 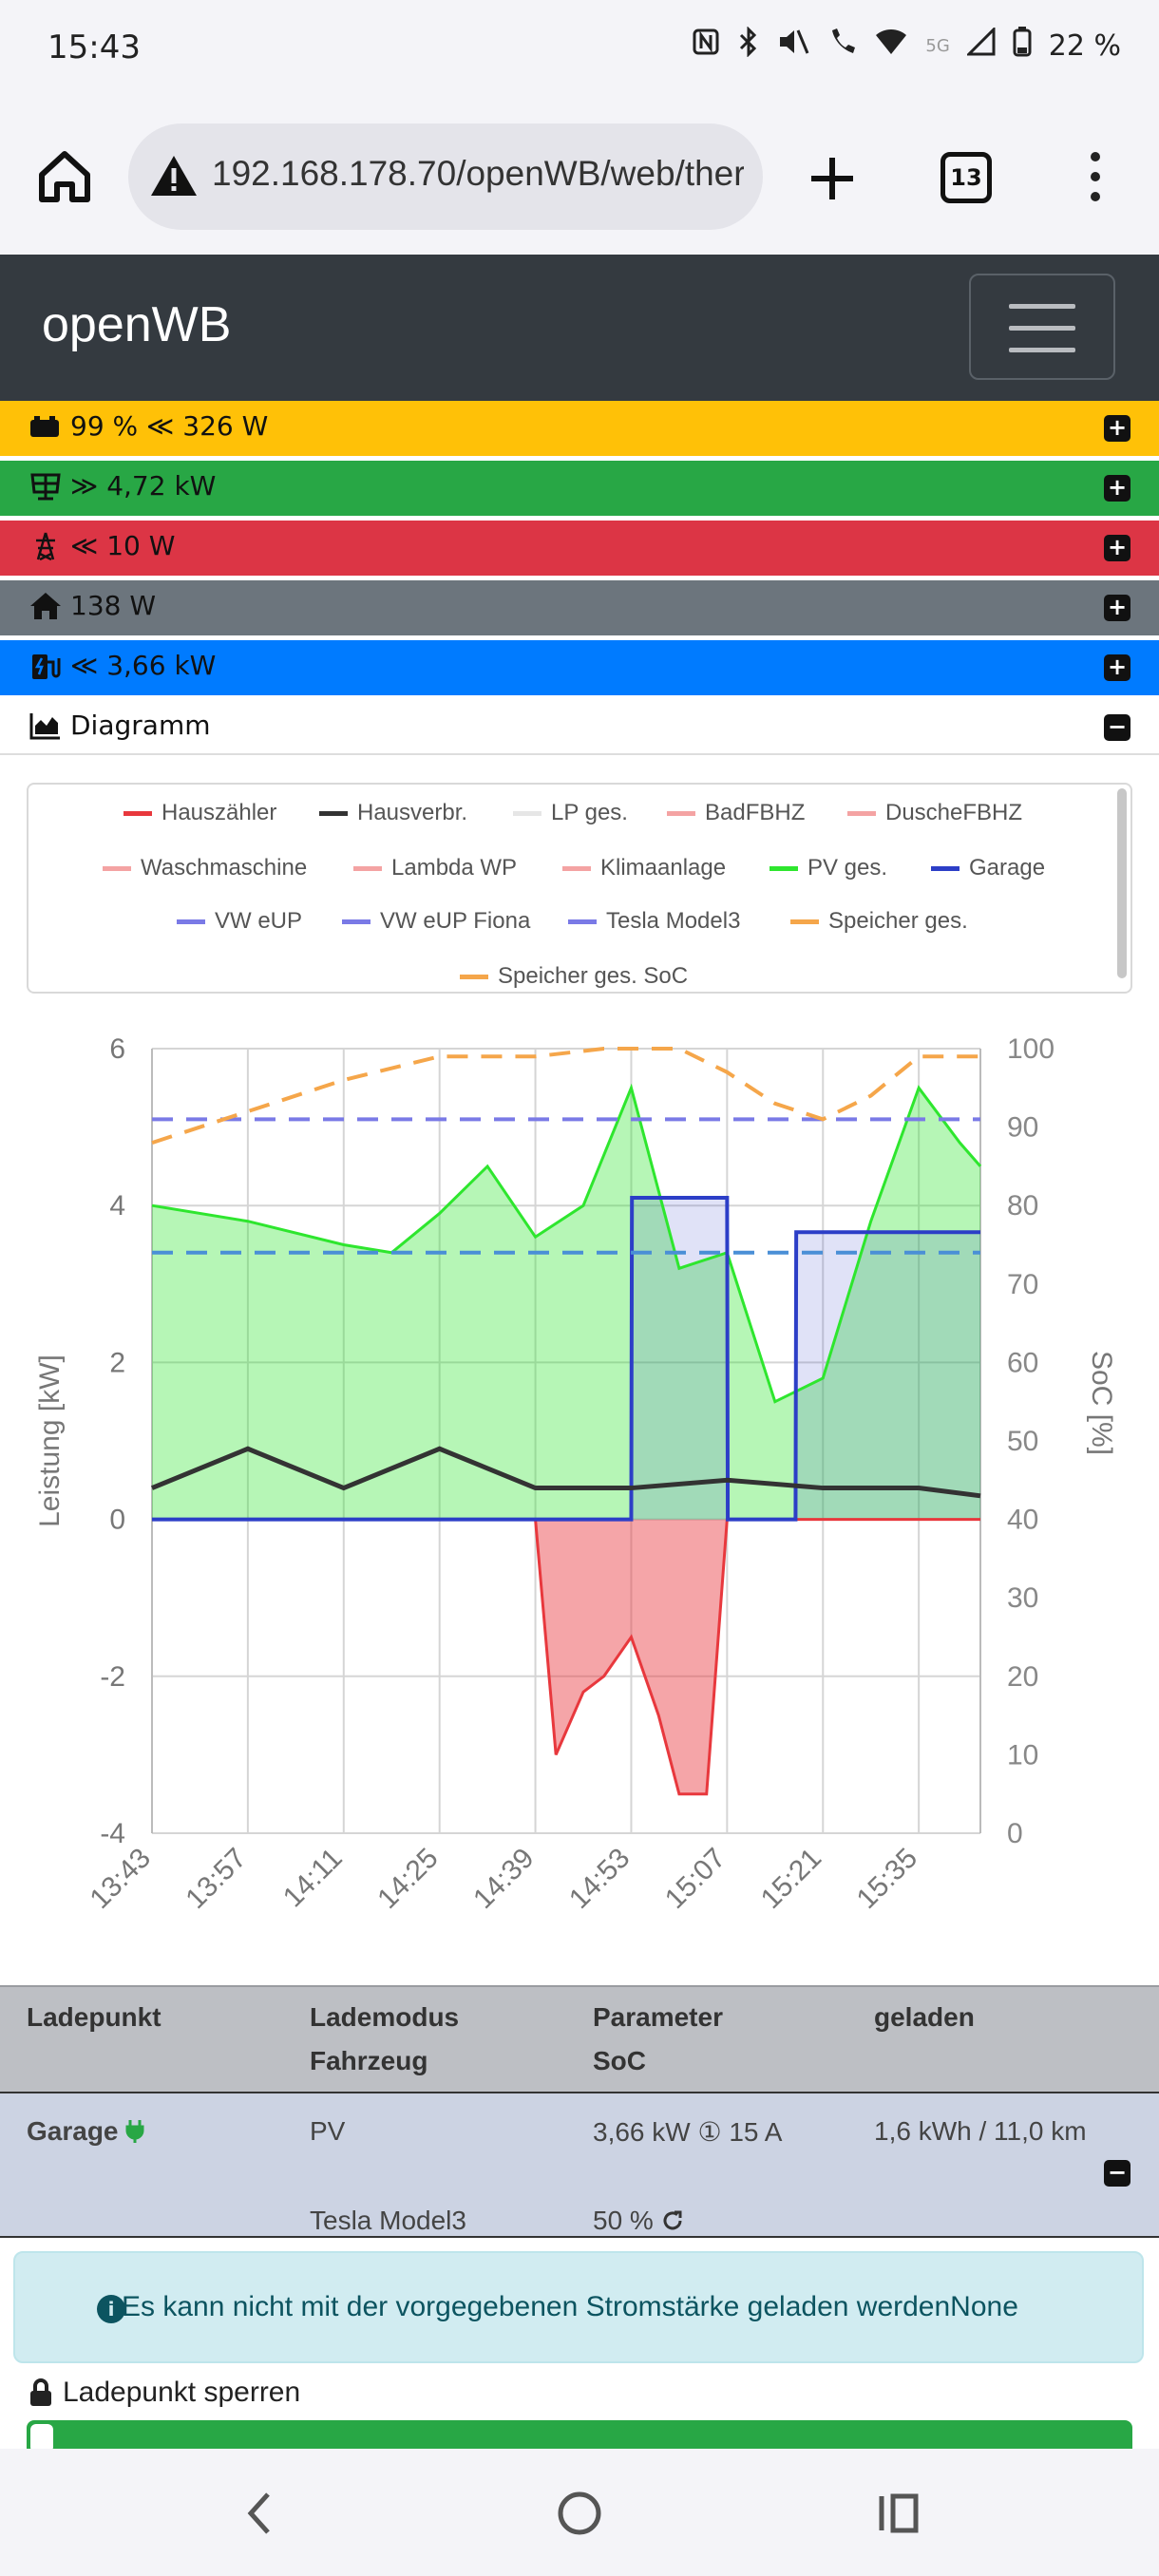 What do you see at coordinates (736, 813) in the screenshot?
I see `legend-item-badfbhz: BadFBHZ` at bounding box center [736, 813].